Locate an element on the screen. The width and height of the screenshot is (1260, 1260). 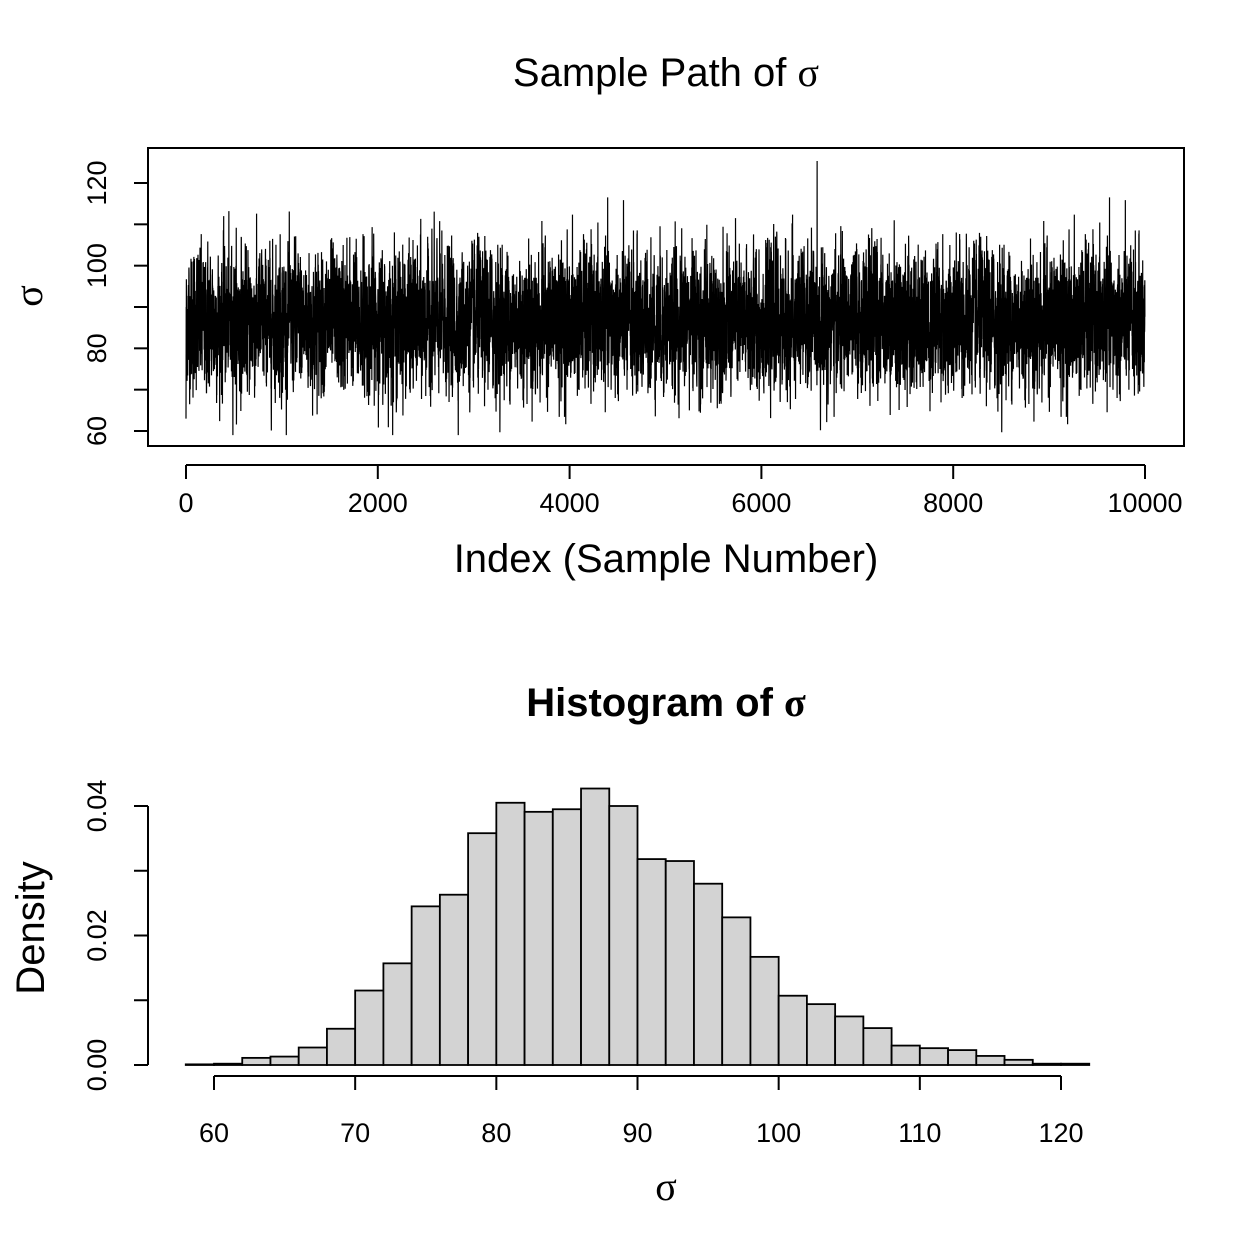
trace-y-axis: 60 80 100 120 is located at coordinates (115, 303).